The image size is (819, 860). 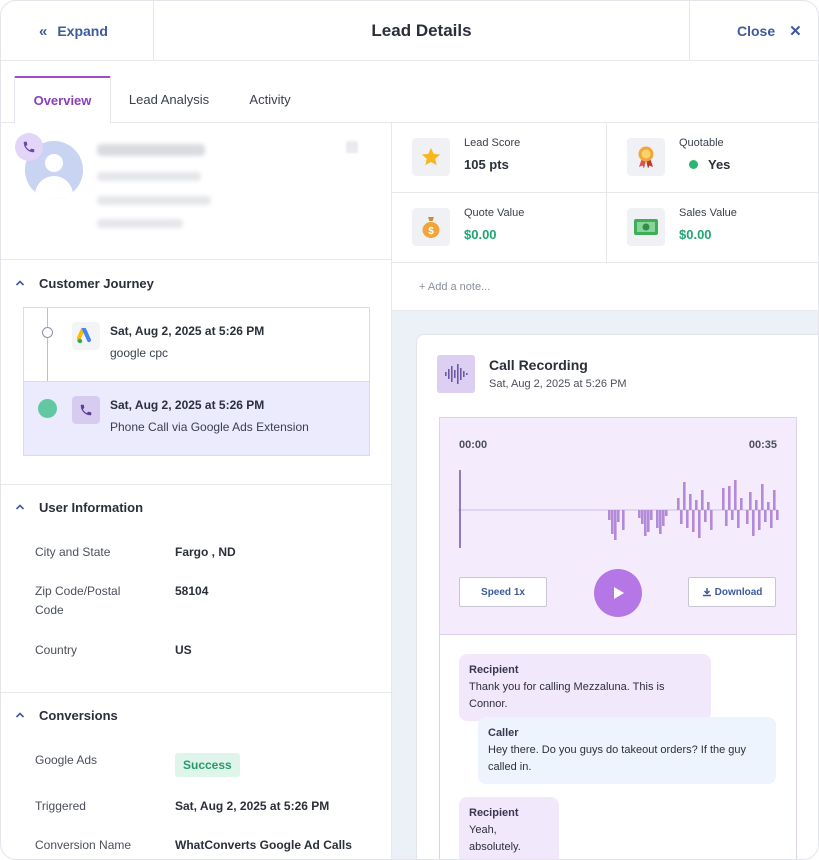 I want to click on user-information-title: User Information, so click(x=91, y=507).